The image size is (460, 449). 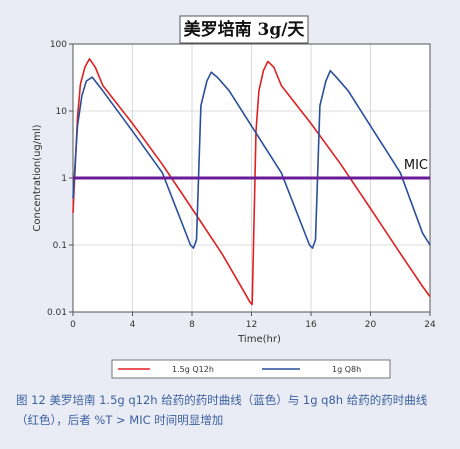 I want to click on legend-label-q12h: 1.5g Q12h, so click(x=193, y=369).